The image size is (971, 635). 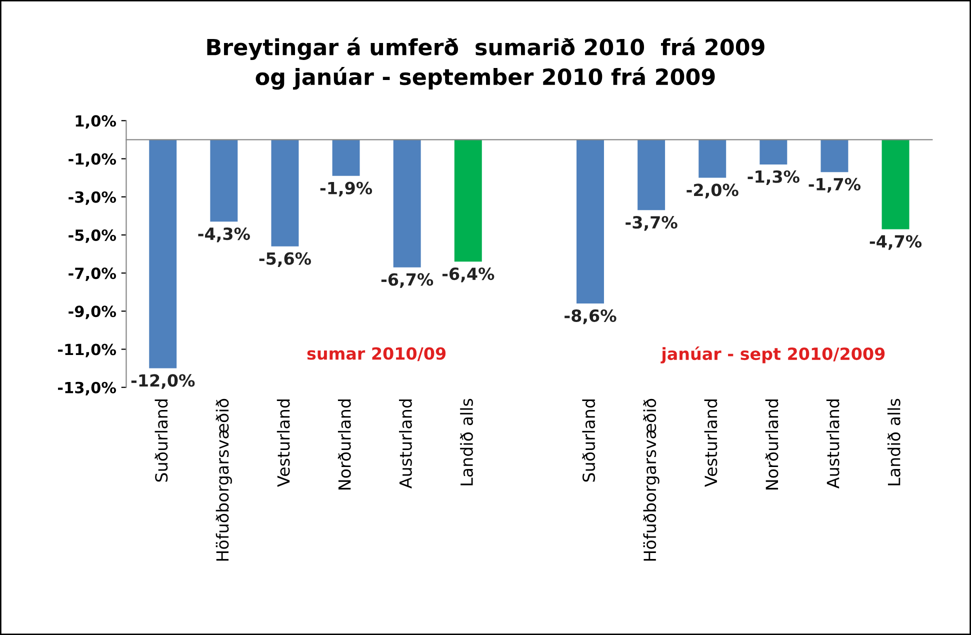 I want to click on y-tick-label: -1,0%, so click(x=92, y=160).